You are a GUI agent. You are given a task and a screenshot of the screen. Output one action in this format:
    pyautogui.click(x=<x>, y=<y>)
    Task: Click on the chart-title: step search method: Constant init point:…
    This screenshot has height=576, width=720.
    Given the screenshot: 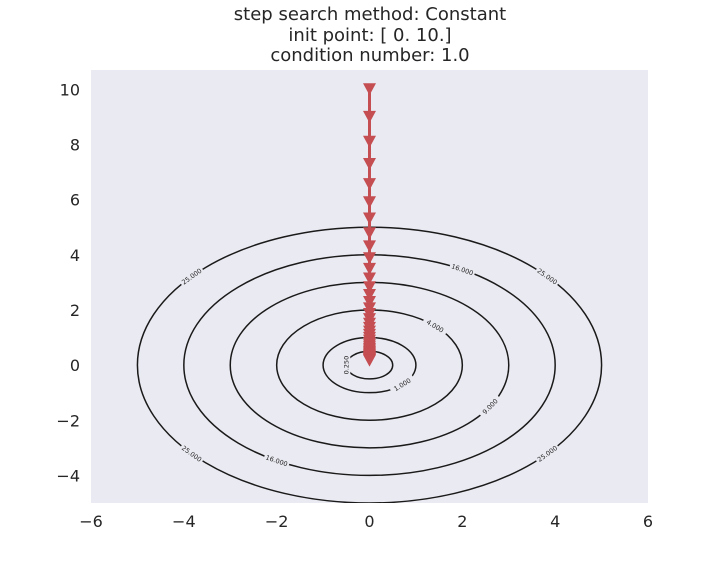 What is the action you would take?
    pyautogui.click(x=360, y=35)
    